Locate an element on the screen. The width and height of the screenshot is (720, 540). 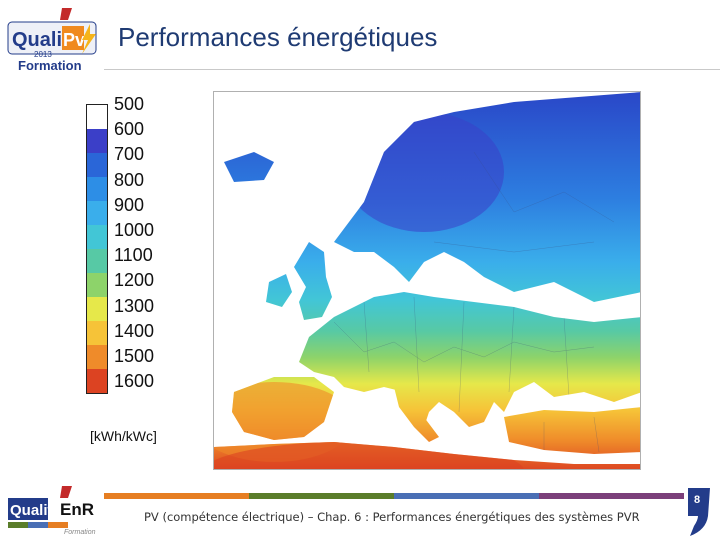
logo-brand: Quali is located at coordinates (37, 40).